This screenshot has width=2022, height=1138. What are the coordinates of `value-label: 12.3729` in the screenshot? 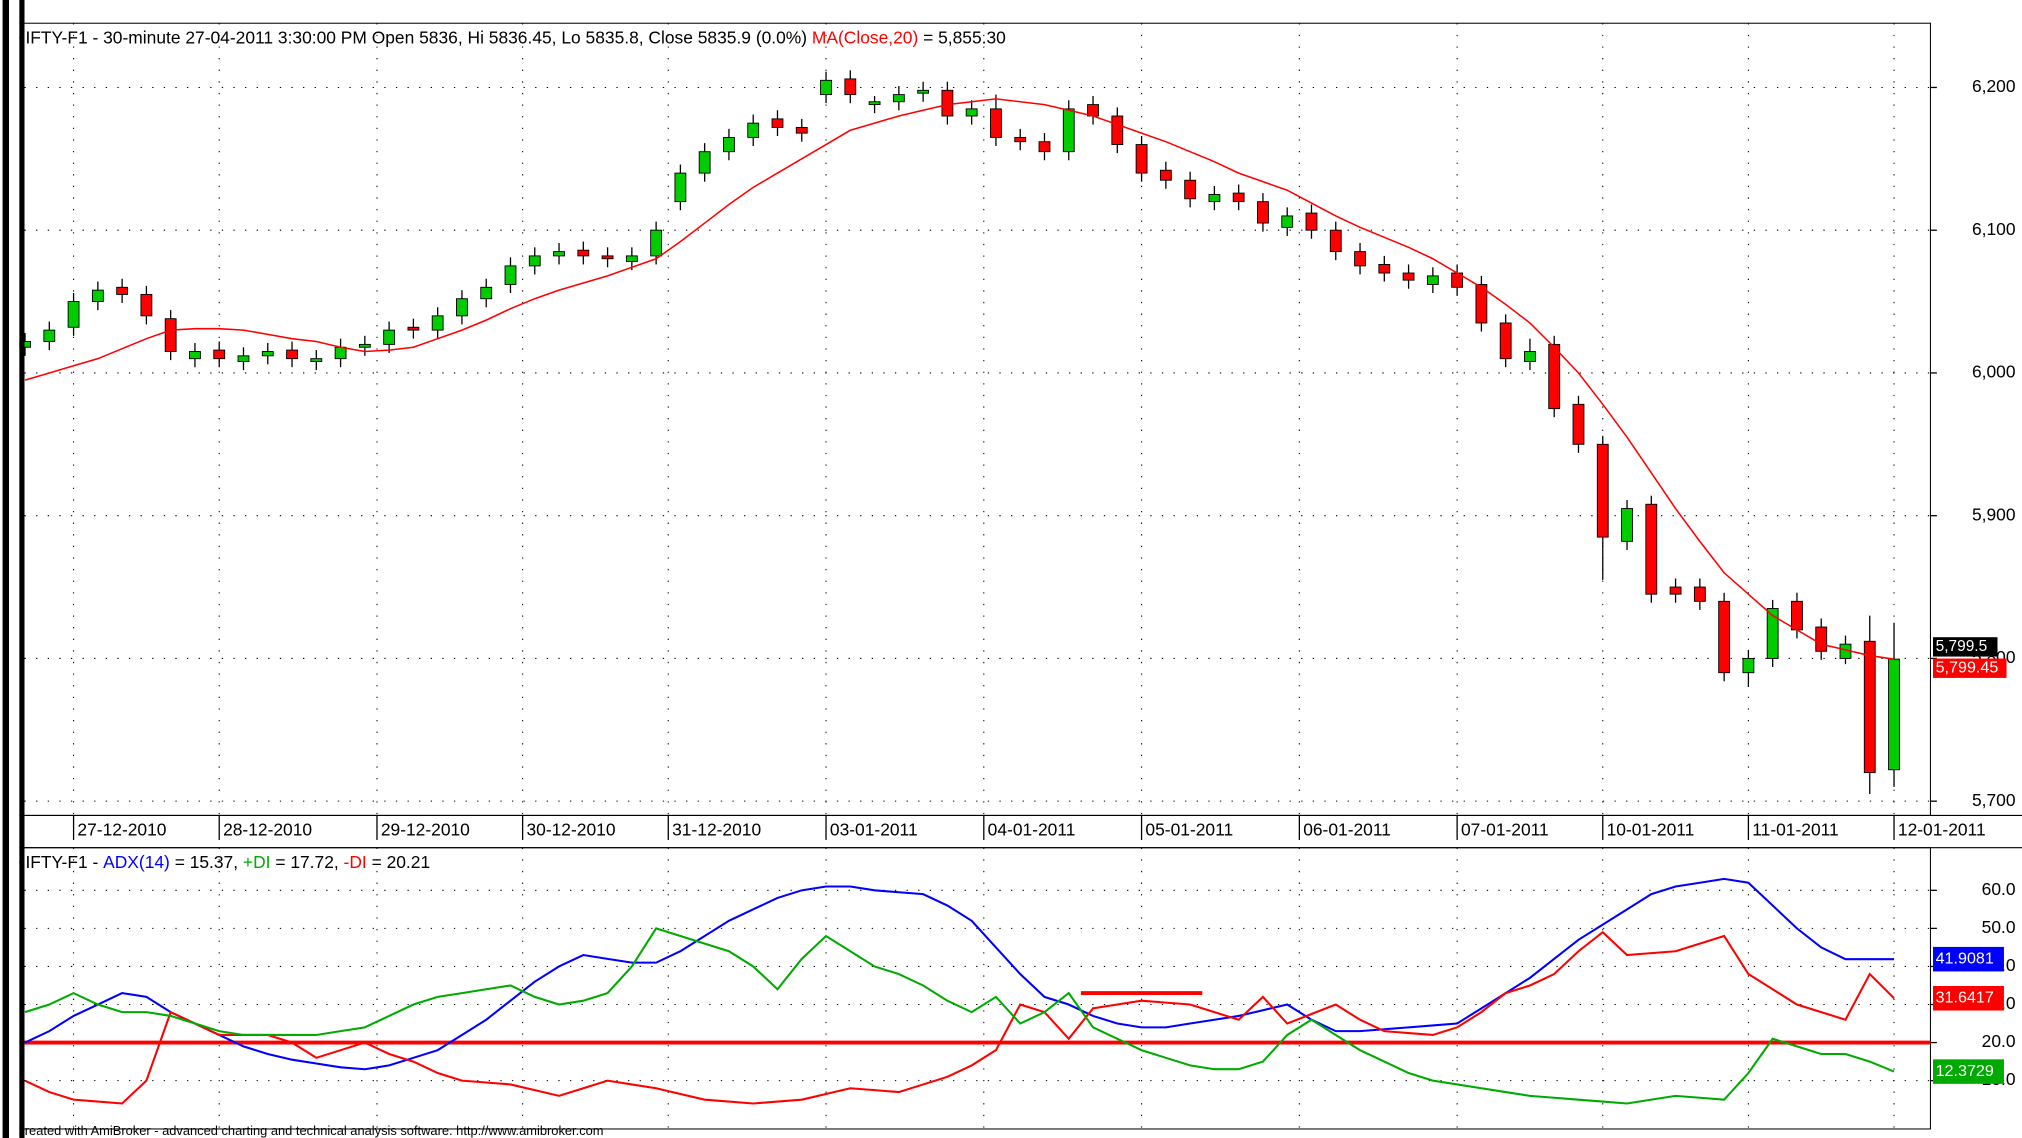 It's located at (1965, 1071).